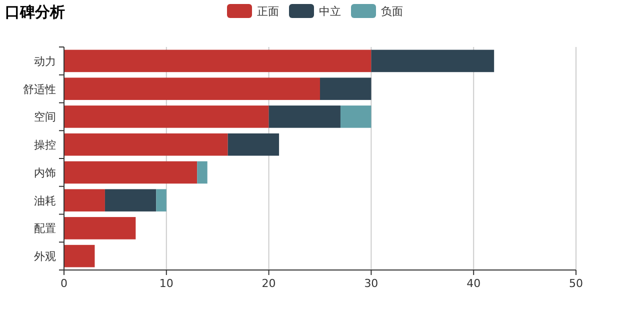  I want to click on x-tick-label: 30, so click(371, 283).